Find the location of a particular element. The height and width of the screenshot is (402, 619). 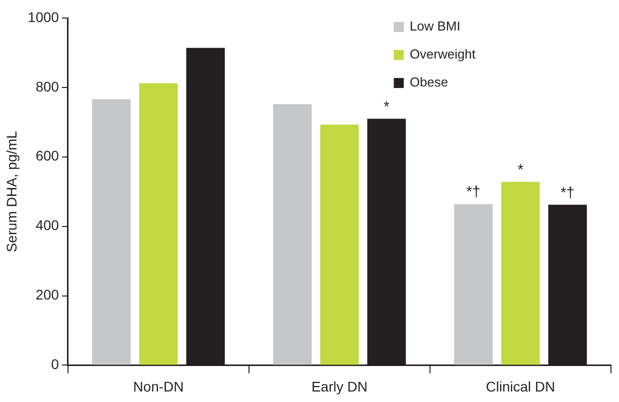

y-tick-label: 200 is located at coordinates (48, 294).